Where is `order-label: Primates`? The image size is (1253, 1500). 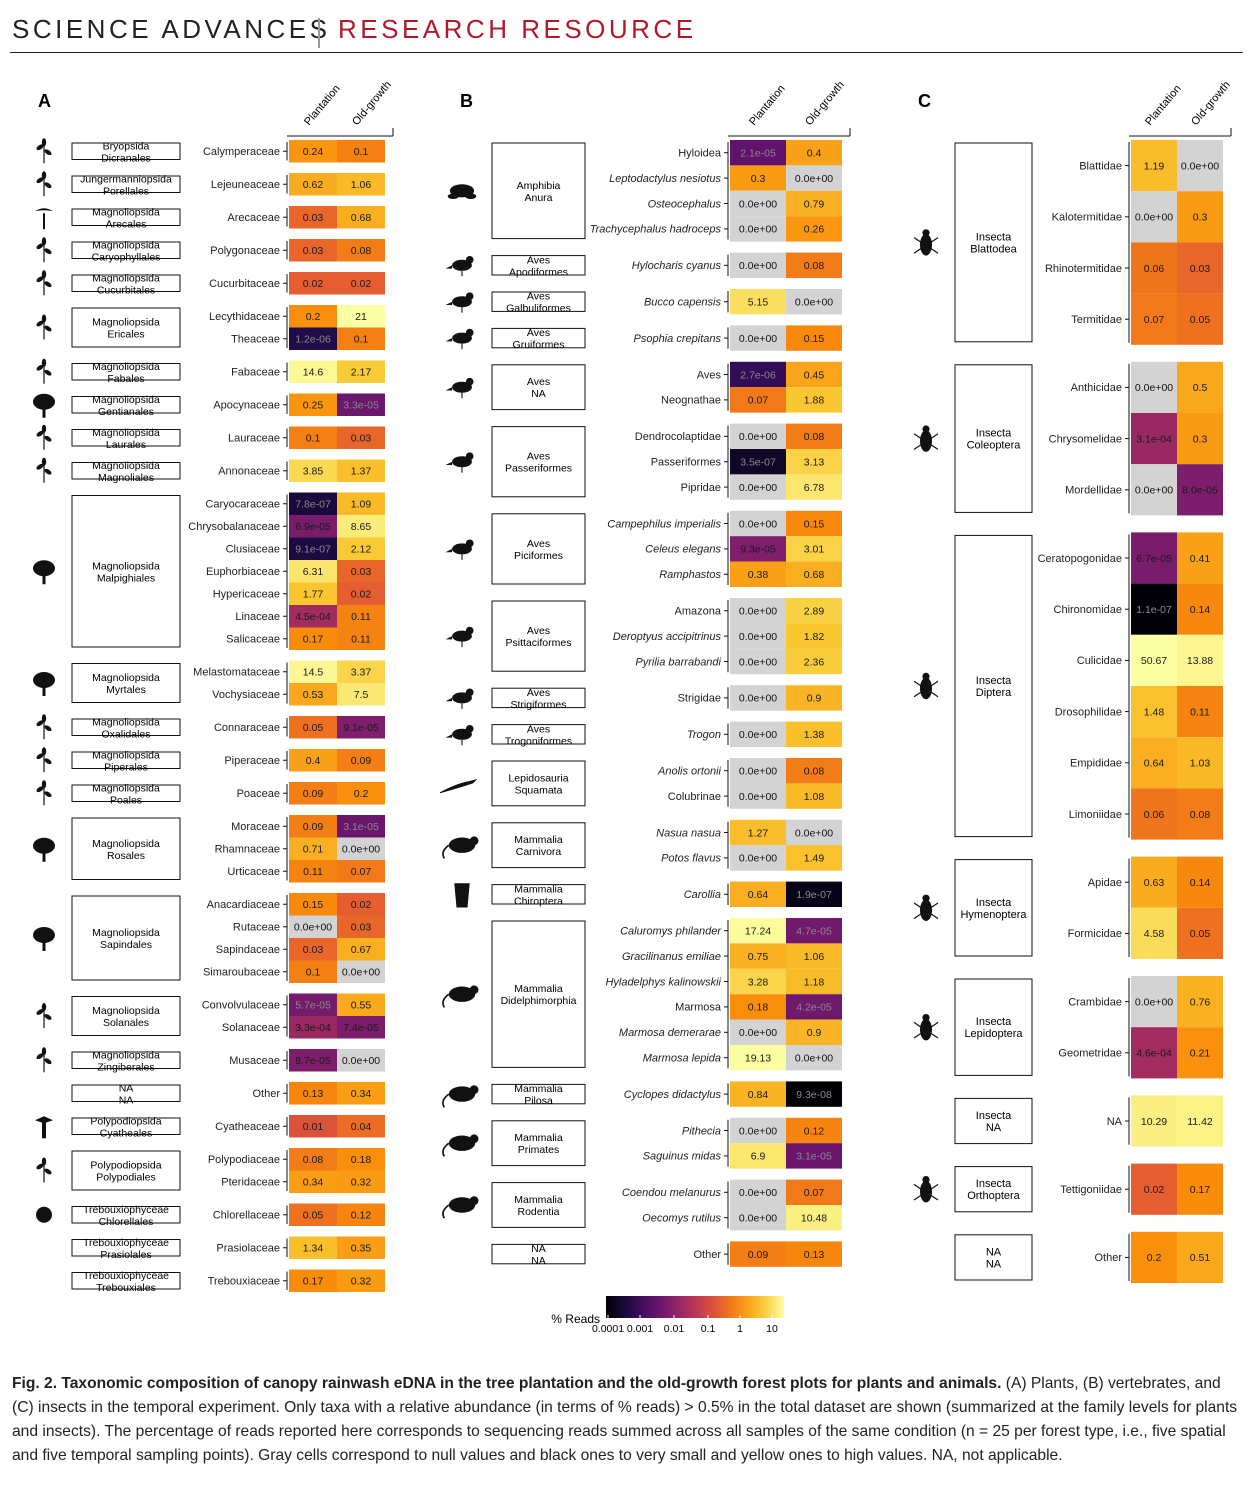
order-label: Primates is located at coordinates (538, 1150).